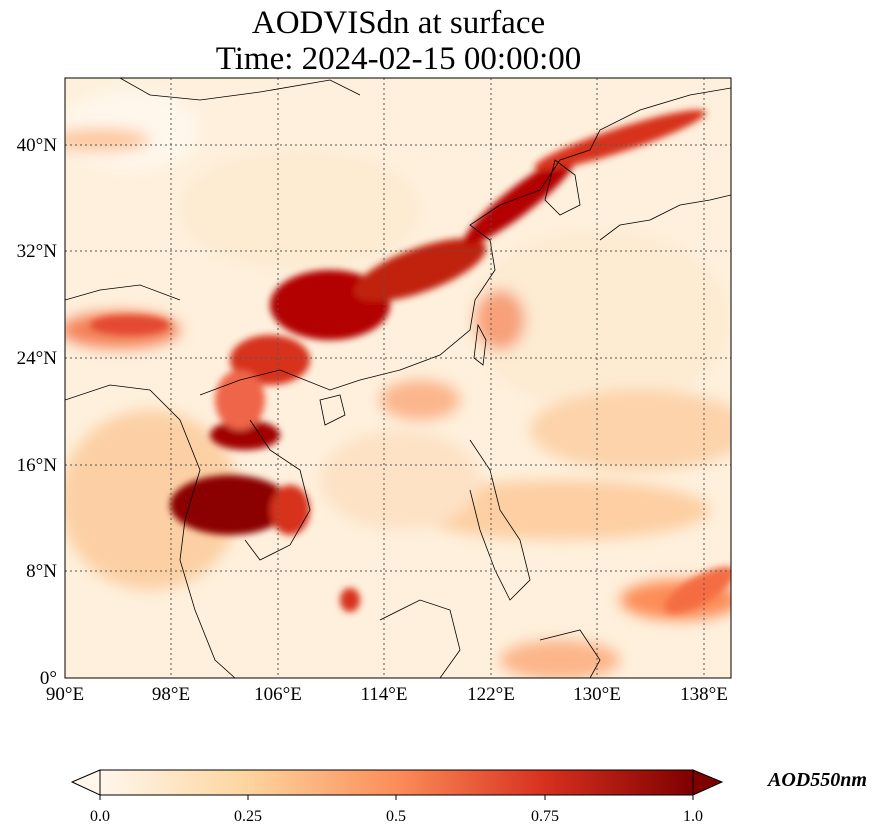  I want to click on colorbar-tick-label: 1.0, so click(693, 816).